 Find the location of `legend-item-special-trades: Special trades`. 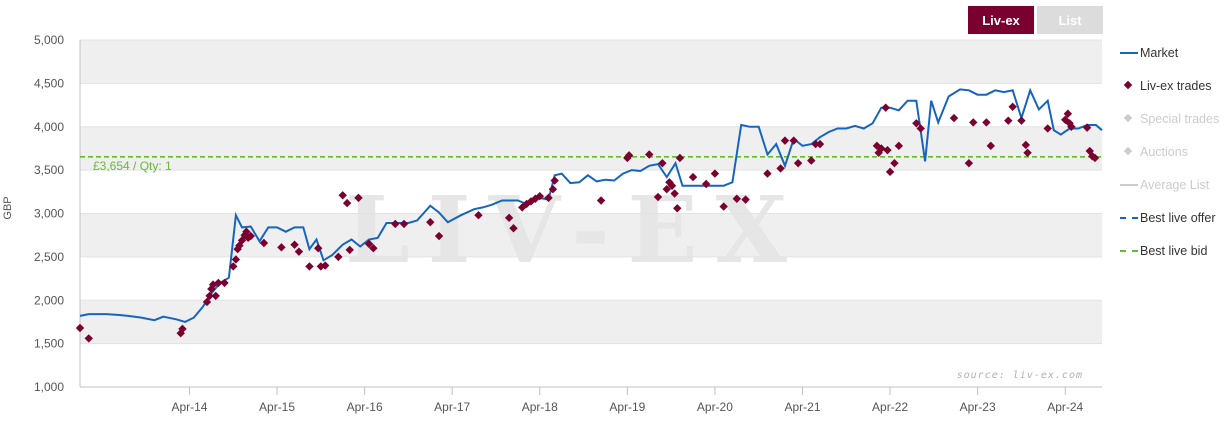

legend-item-special-trades: Special trades is located at coordinates (1175, 118).